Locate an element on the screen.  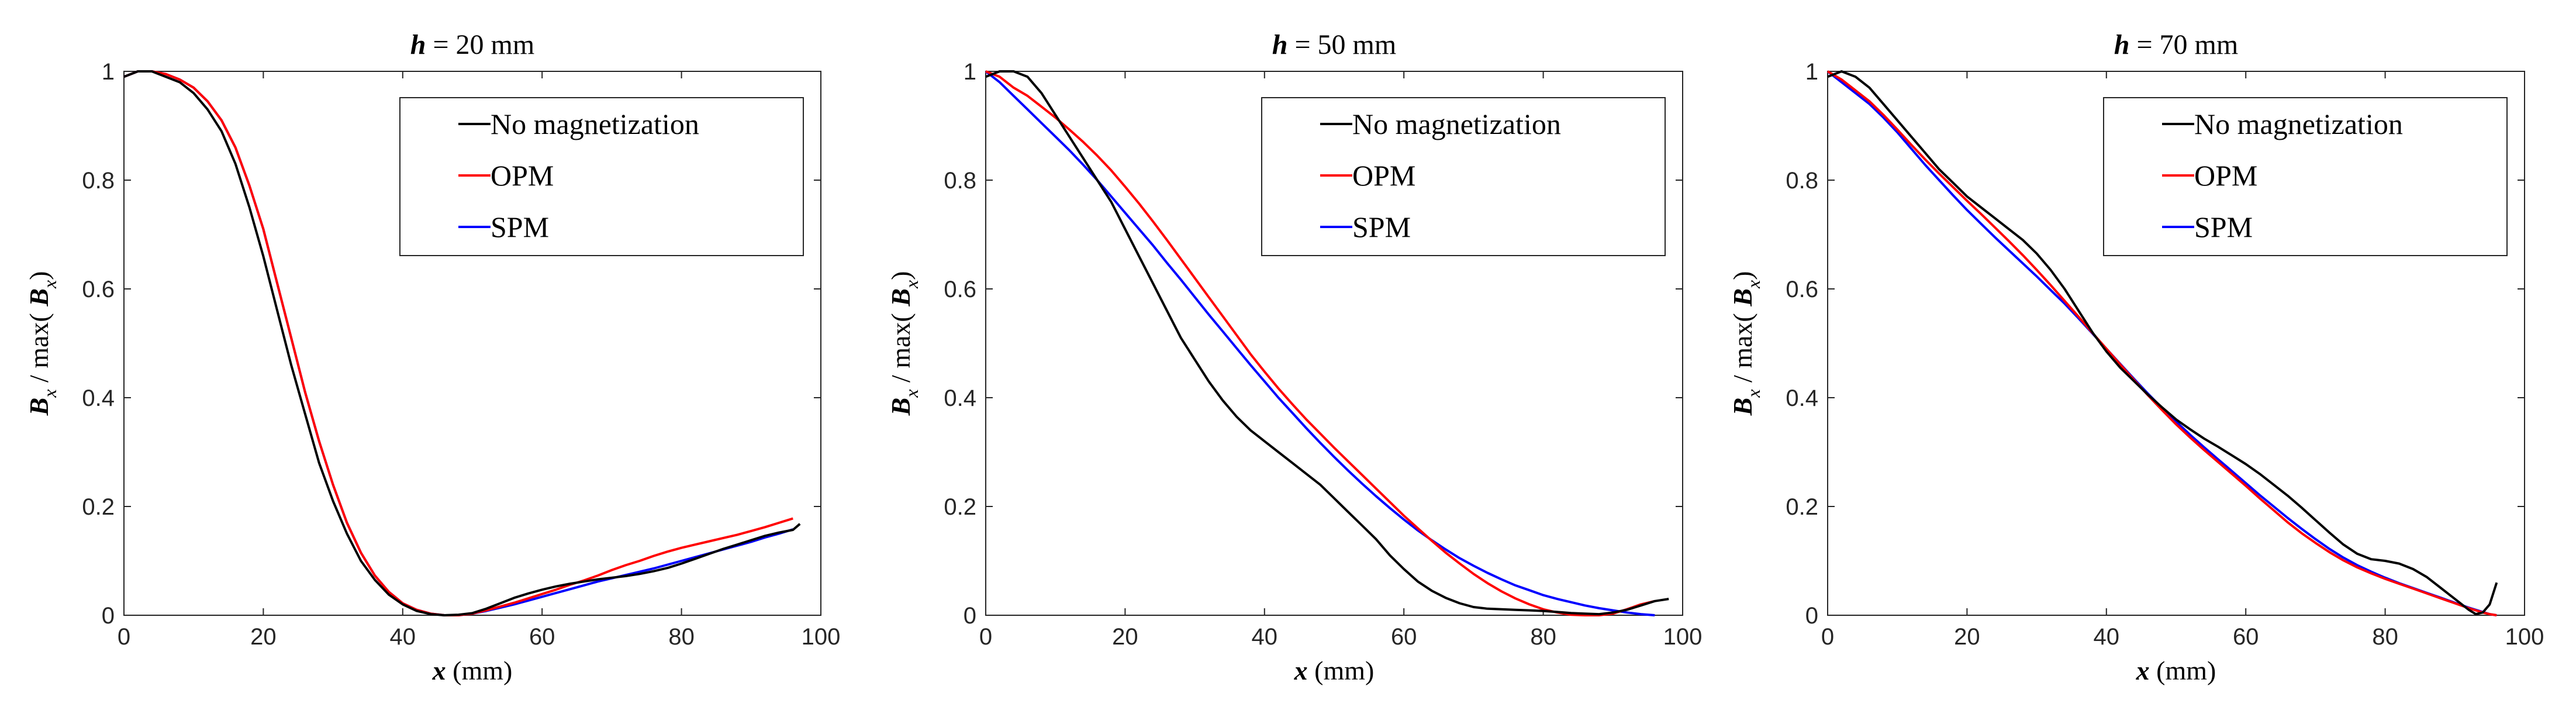
chart-title: h = 50 mm is located at coordinates (1334, 44).